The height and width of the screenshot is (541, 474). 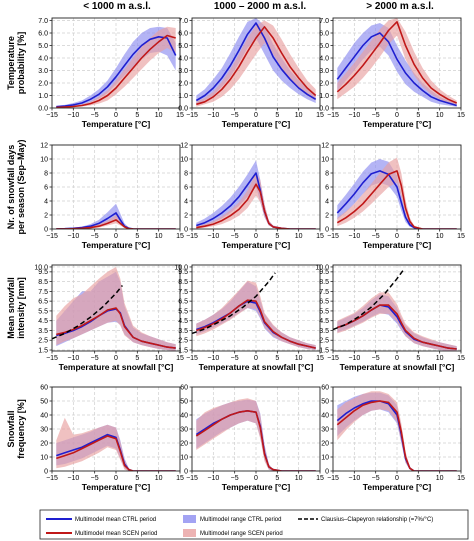 I want to click on legend-swatch-ctrl-range, so click(x=189, y=519).